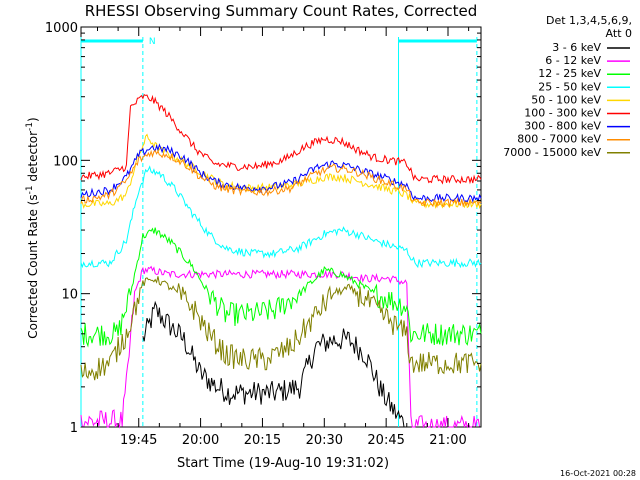 The width and height of the screenshot is (640, 480). I want to click on x-tick-label-5: 21:00, so click(447, 440).